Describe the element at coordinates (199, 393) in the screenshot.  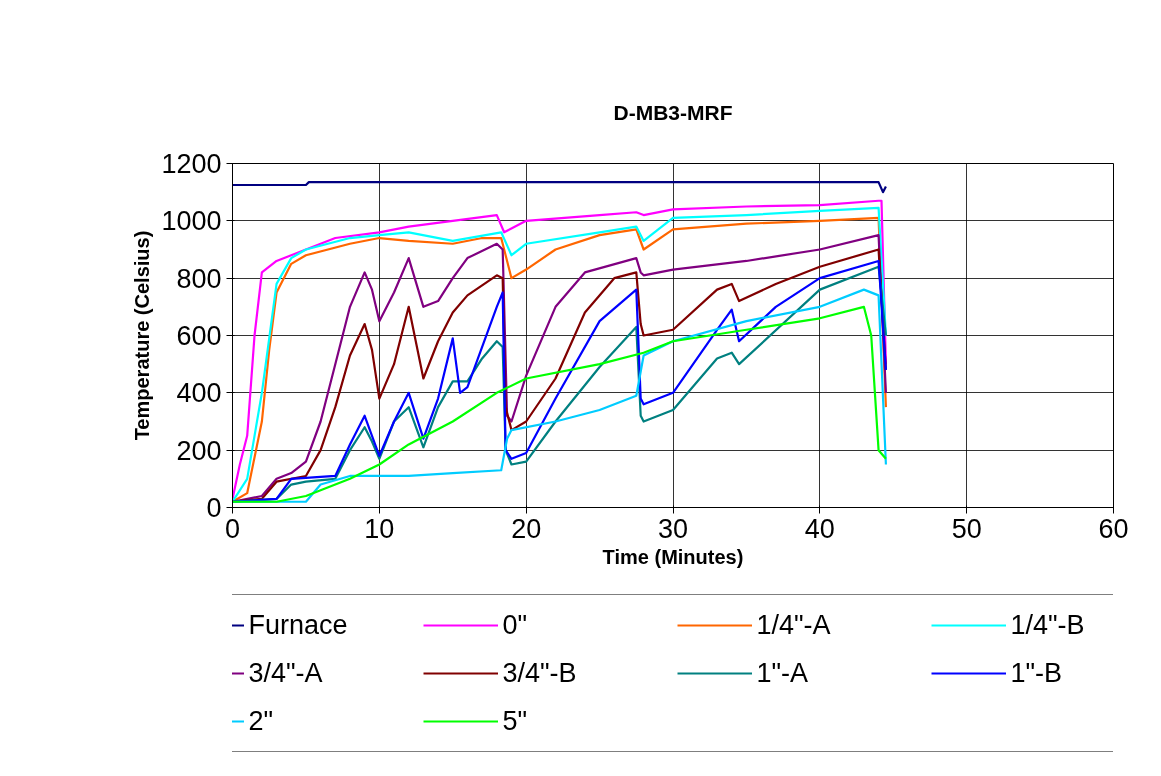
I see `y-tick-label: 400` at that location.